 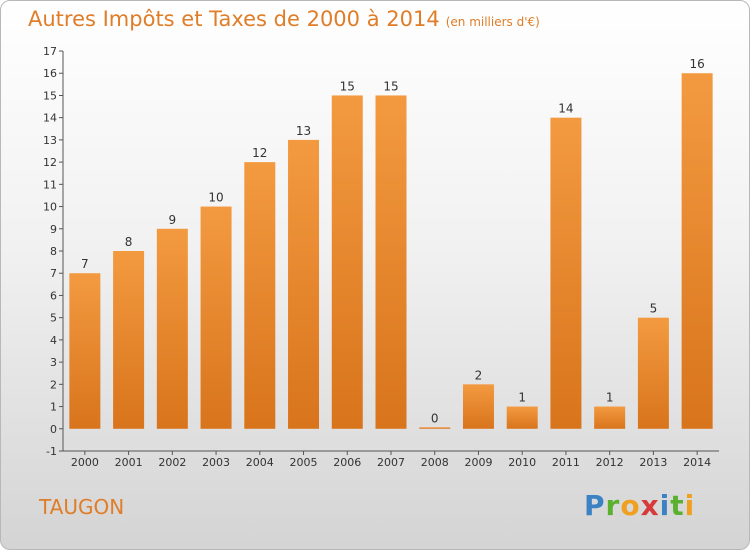 What do you see at coordinates (216, 462) in the screenshot?
I see `x-tick-label: 2003` at bounding box center [216, 462].